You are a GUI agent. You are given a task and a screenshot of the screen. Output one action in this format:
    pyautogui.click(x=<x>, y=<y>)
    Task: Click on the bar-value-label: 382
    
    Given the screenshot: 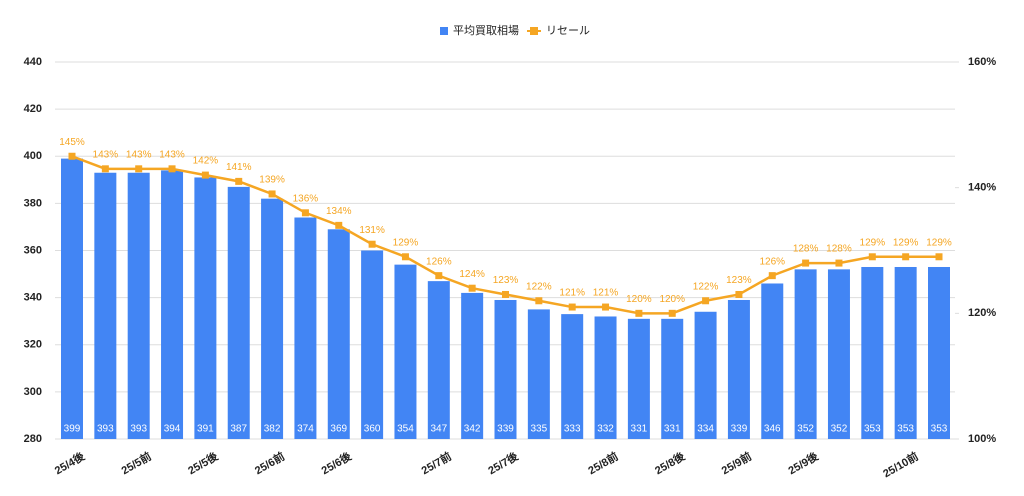 What is the action you would take?
    pyautogui.click(x=272, y=429)
    